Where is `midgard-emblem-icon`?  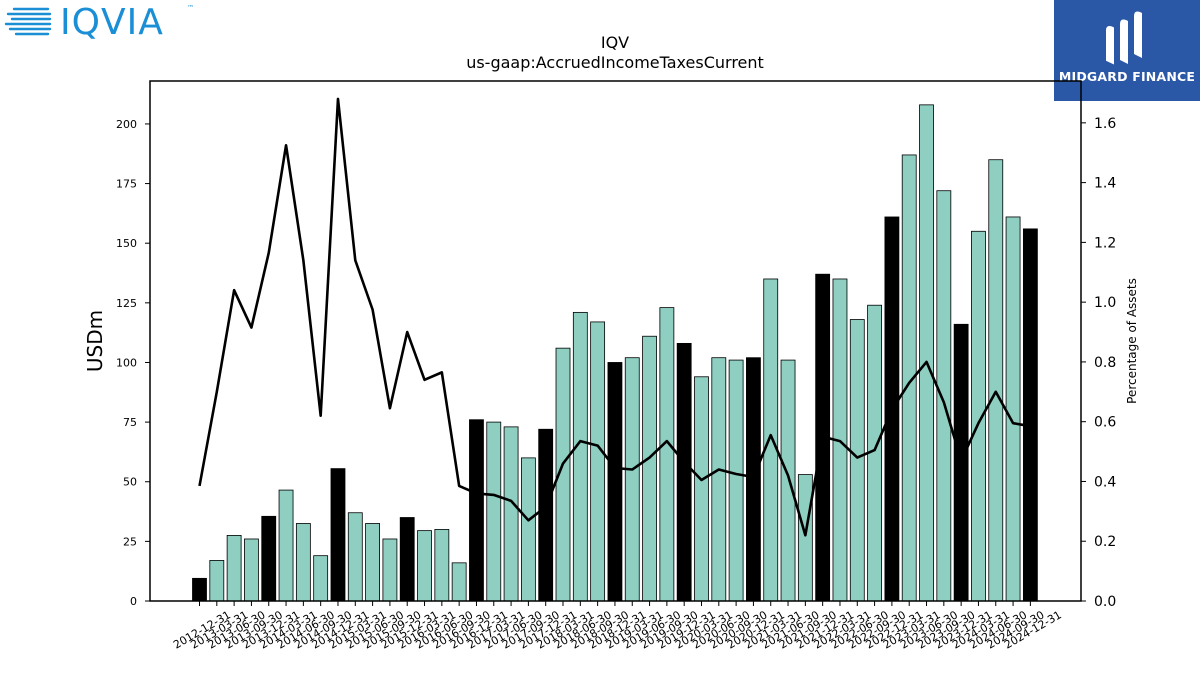 midgard-emblem-icon is located at coordinates (1124, 38).